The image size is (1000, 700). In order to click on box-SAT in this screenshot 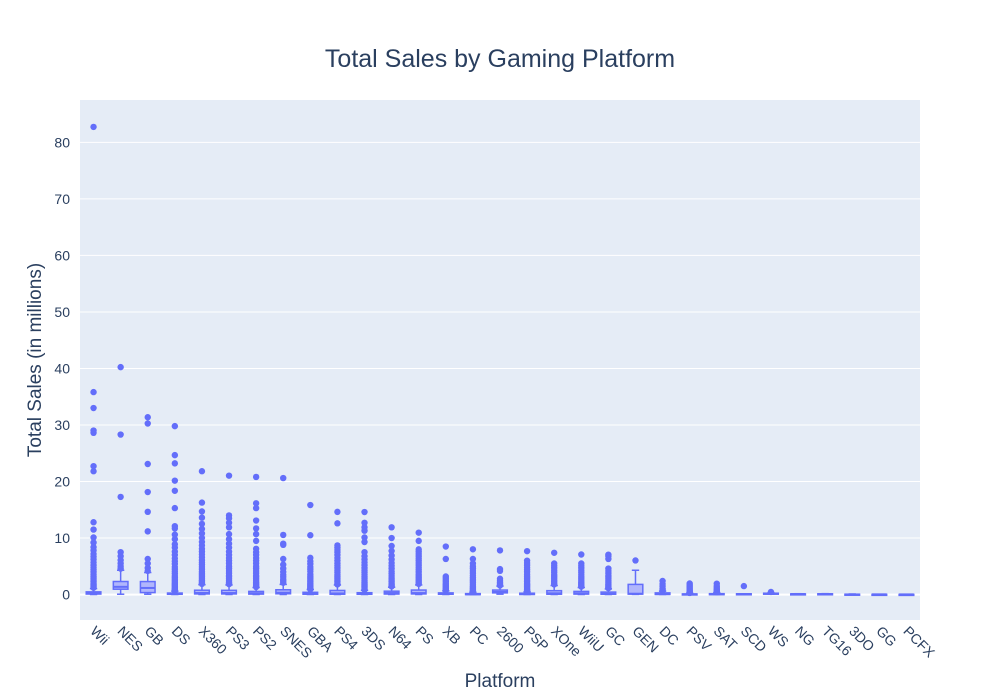, I will do `click(716, 588)`.